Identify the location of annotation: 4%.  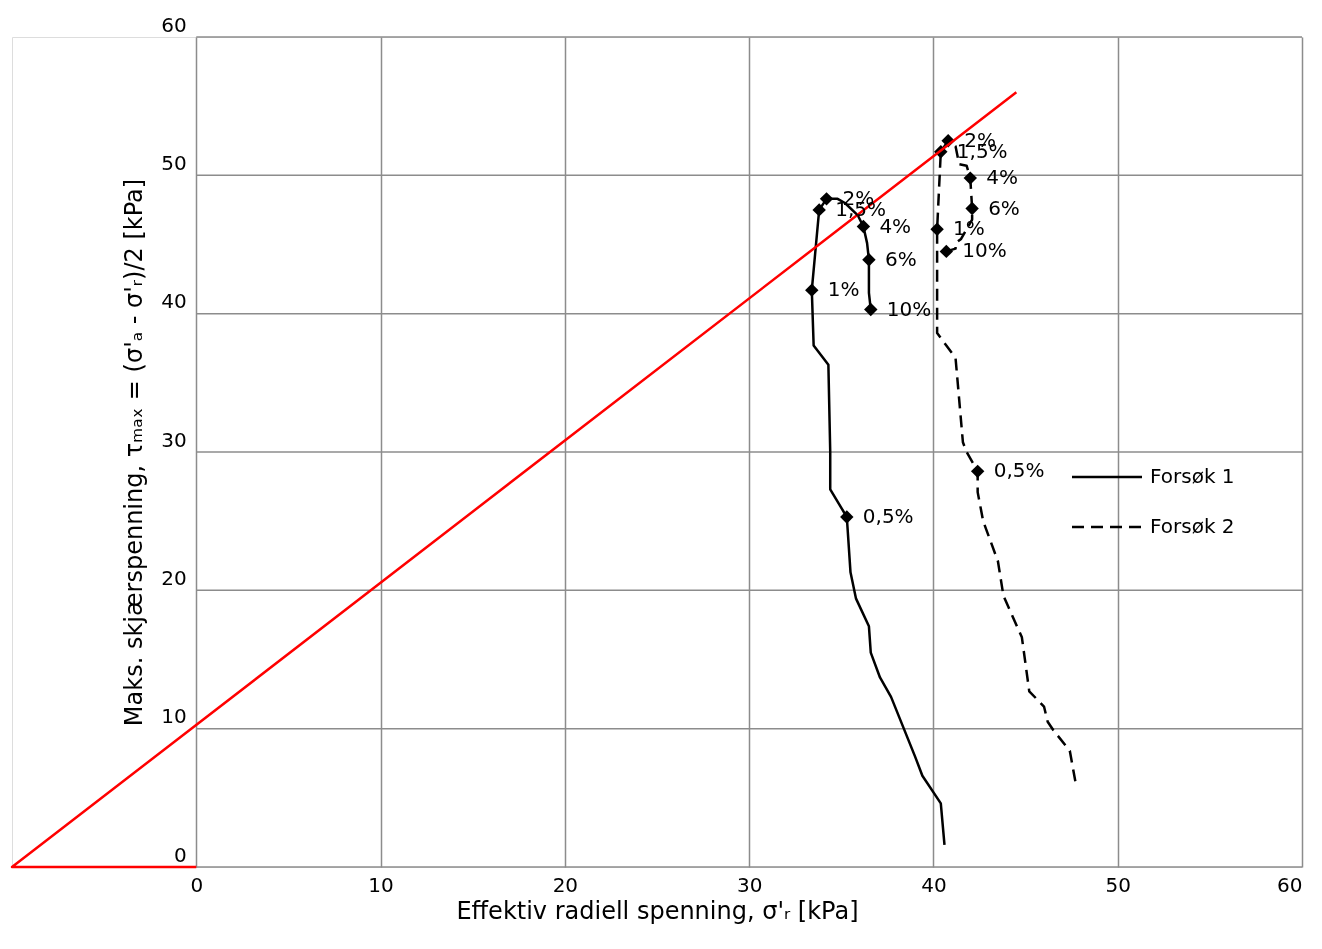
(1002, 177).